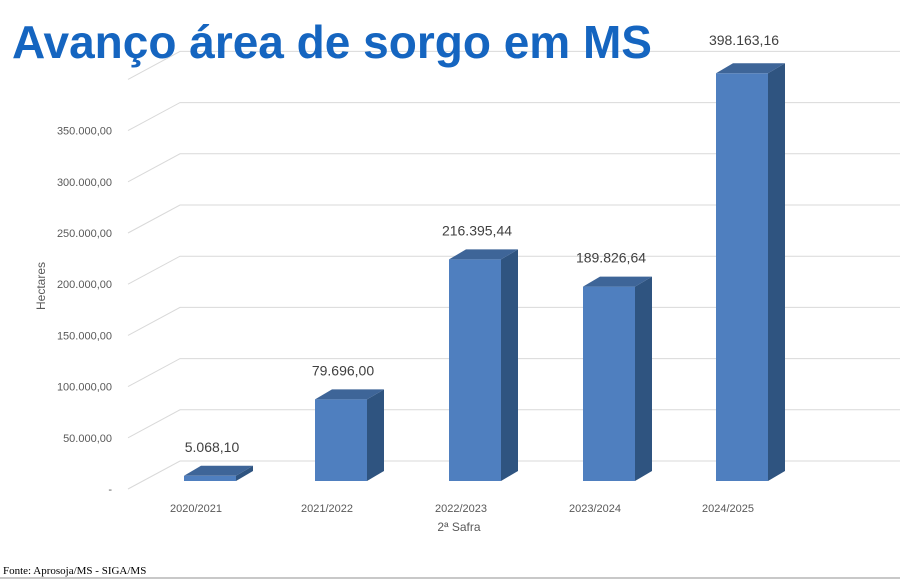  I want to click on x-tick-label: 2024/2025, so click(728, 509).